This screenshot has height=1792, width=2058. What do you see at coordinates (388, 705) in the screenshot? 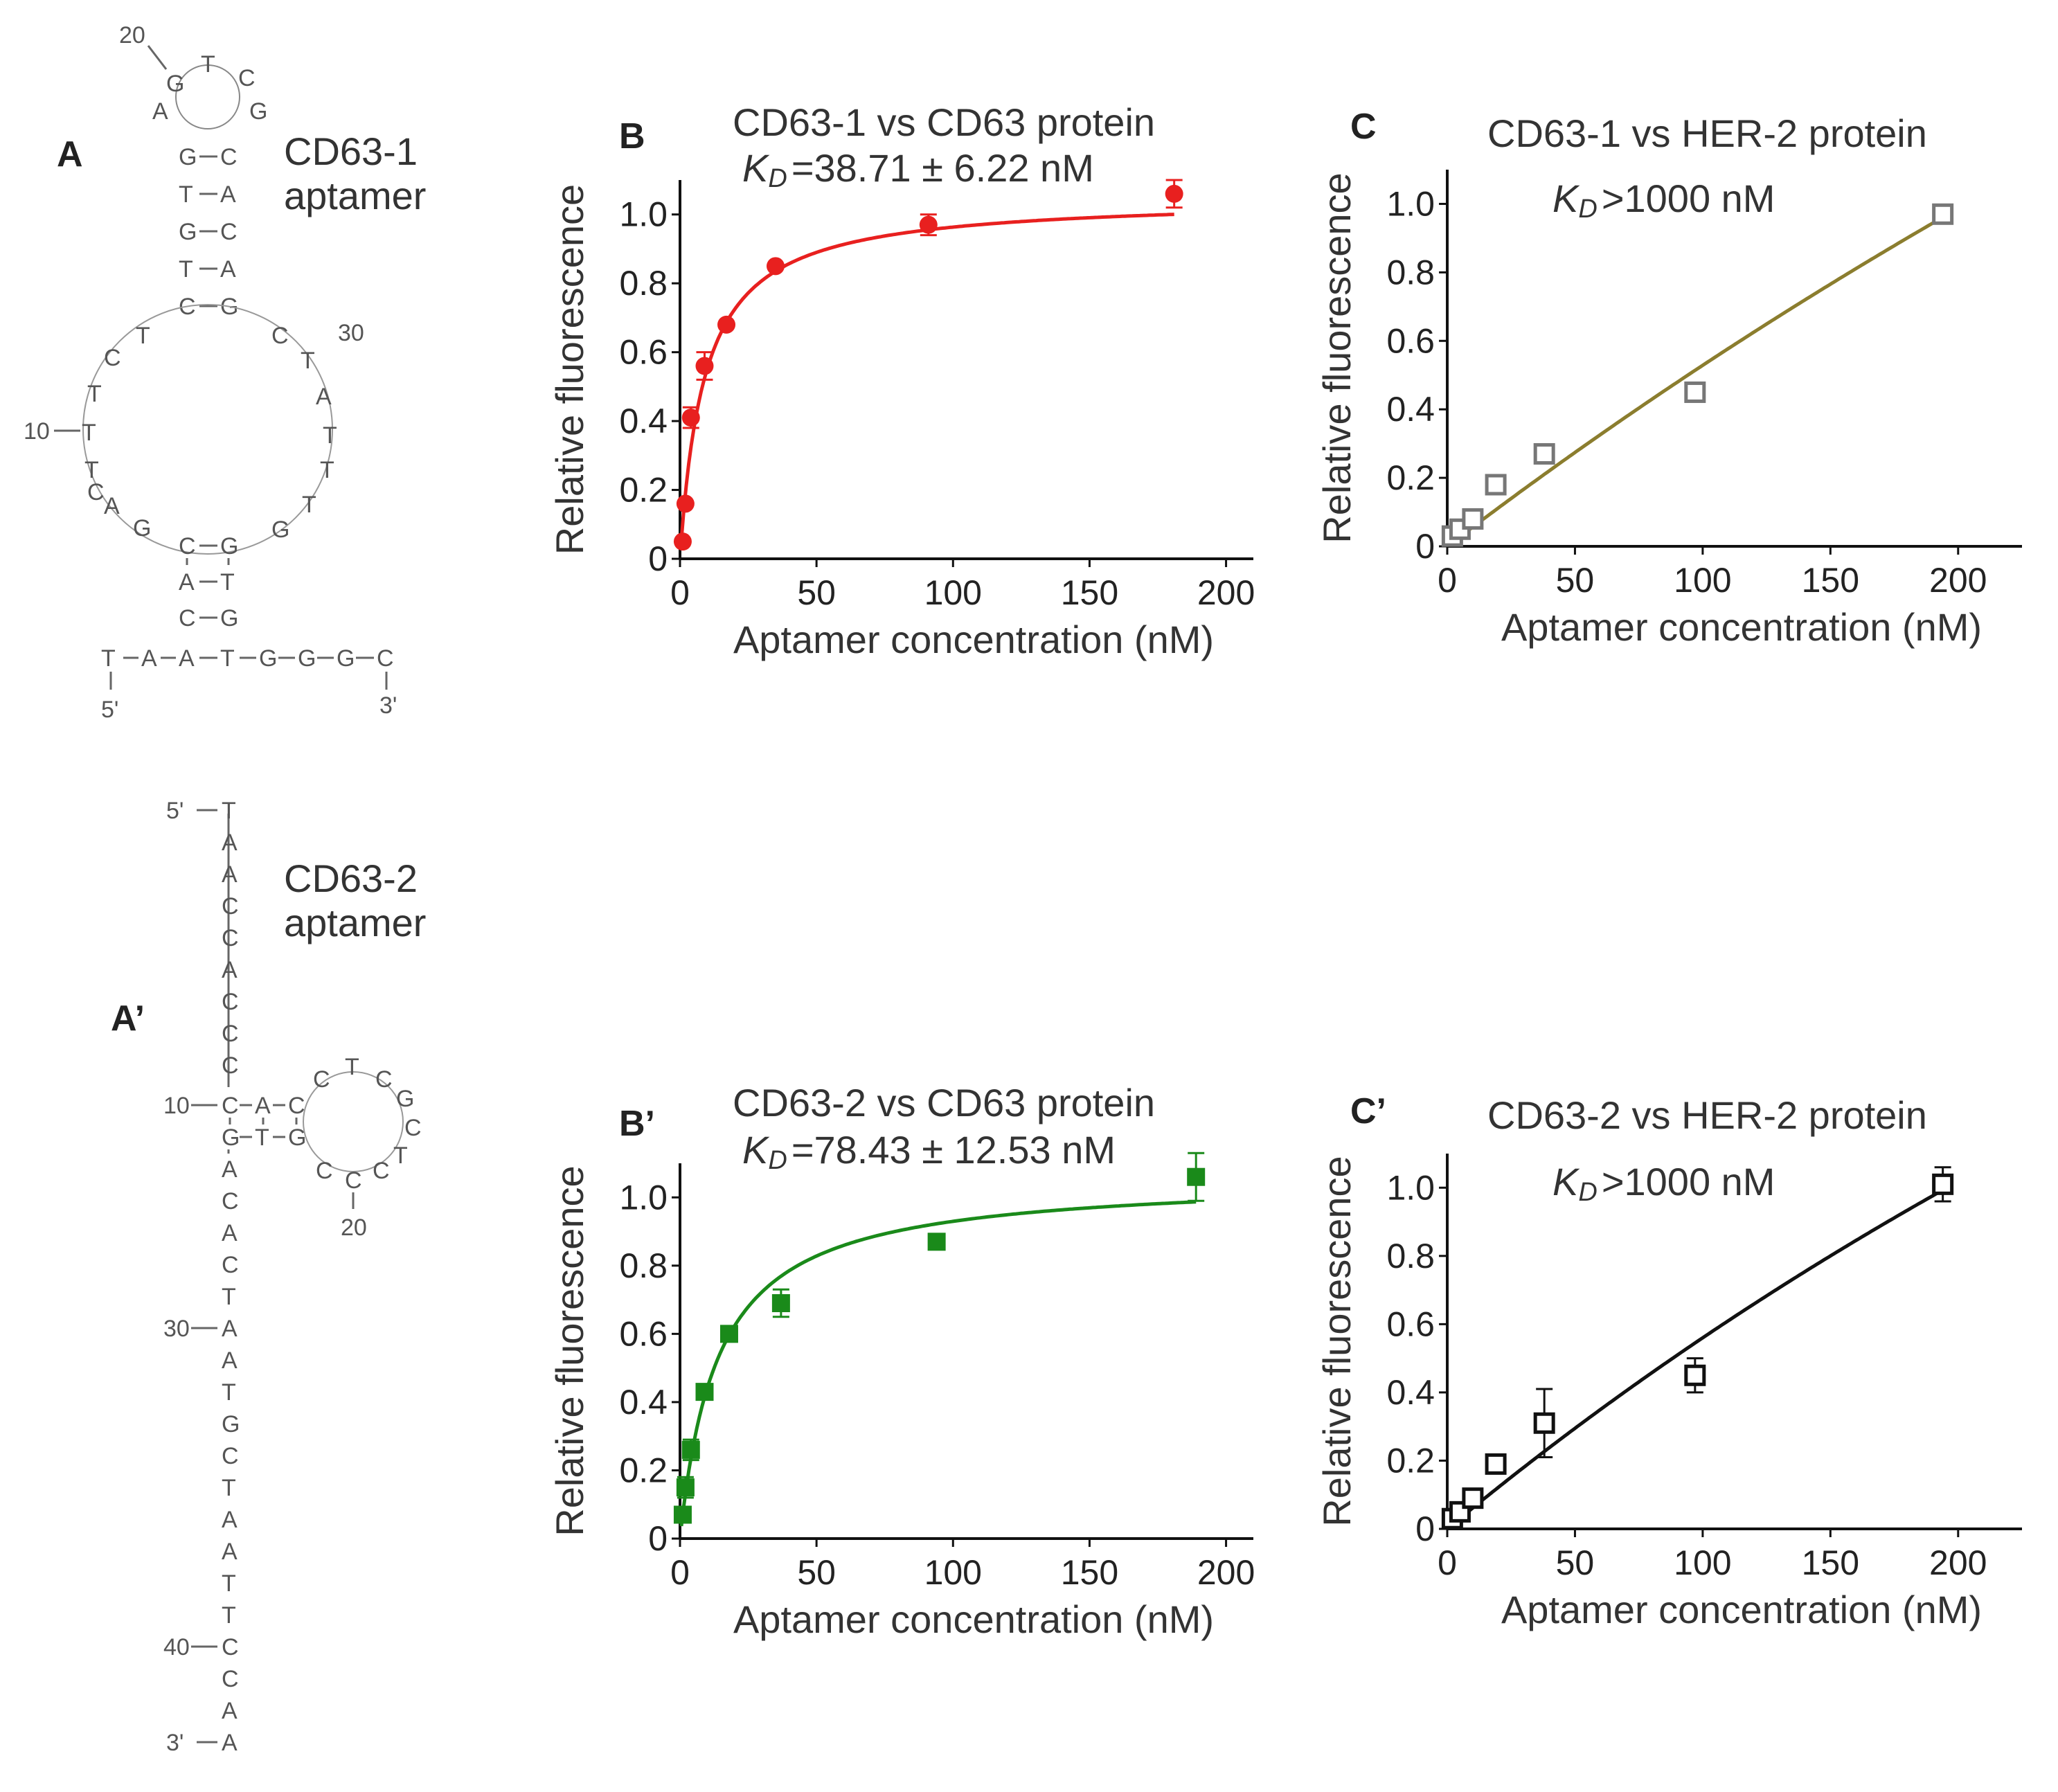
I see `three-prime-marker: 3'` at bounding box center [388, 705].